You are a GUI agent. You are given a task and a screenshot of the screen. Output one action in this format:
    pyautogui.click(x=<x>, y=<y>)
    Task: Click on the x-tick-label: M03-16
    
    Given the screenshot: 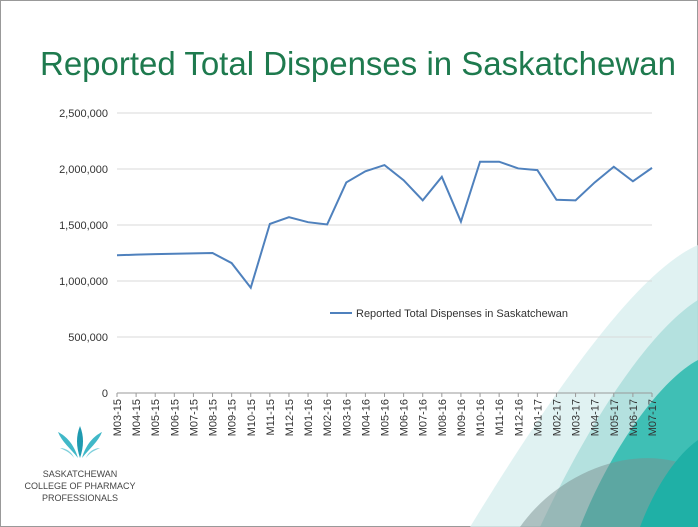 What is the action you would take?
    pyautogui.click(x=347, y=417)
    